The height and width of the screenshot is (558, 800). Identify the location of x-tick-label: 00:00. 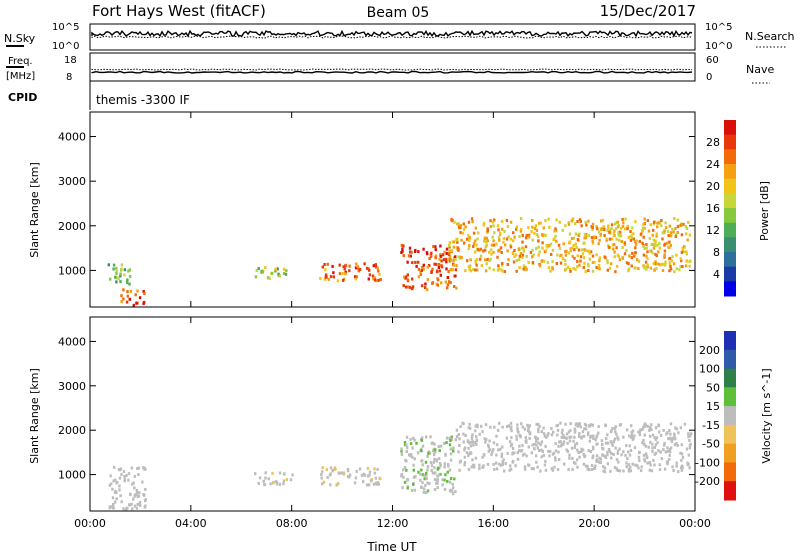
(90, 523).